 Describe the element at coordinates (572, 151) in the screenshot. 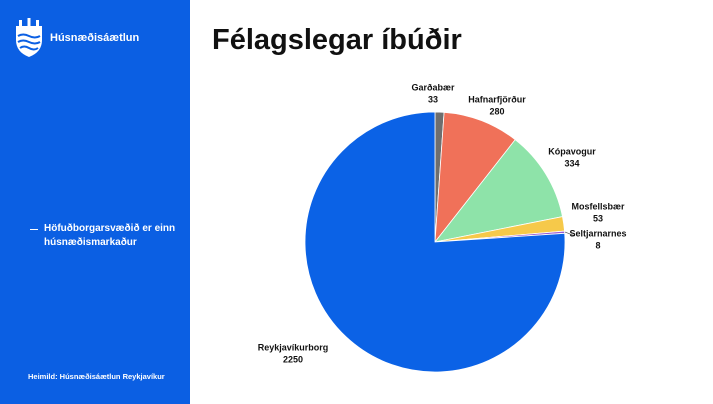

I see `slice-label: Kópavogur` at that location.